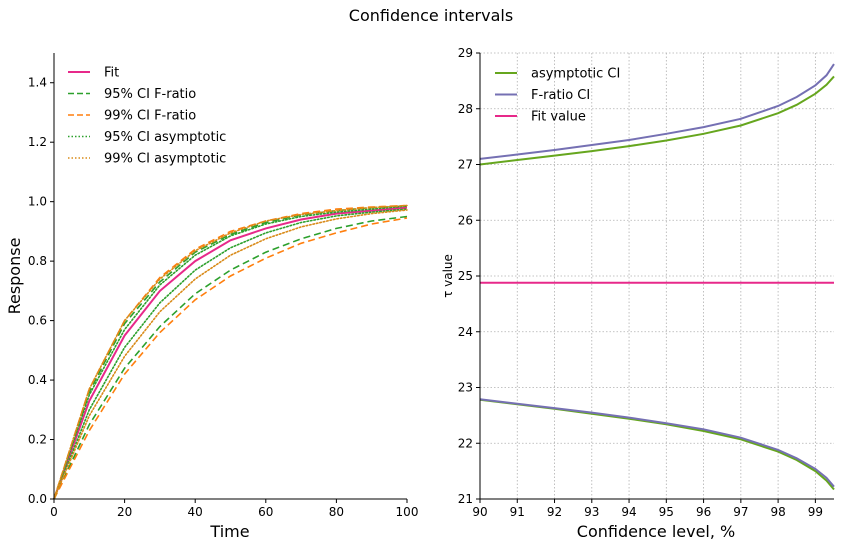  What do you see at coordinates (195, 512) in the screenshot?
I see `x-tick-label: 40` at bounding box center [195, 512].